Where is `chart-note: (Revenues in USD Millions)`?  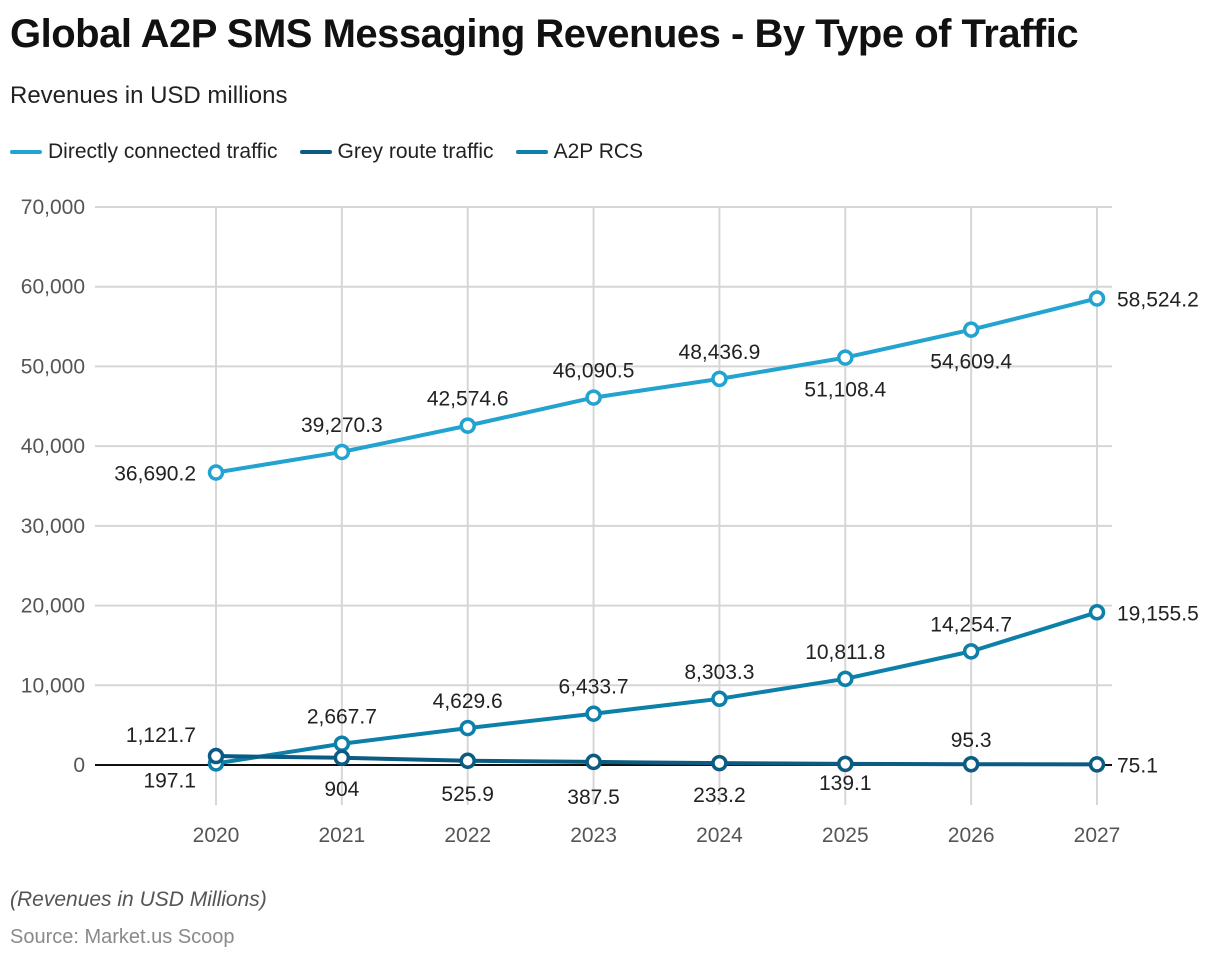
chart-note: (Revenues in USD Millions) is located at coordinates (138, 899).